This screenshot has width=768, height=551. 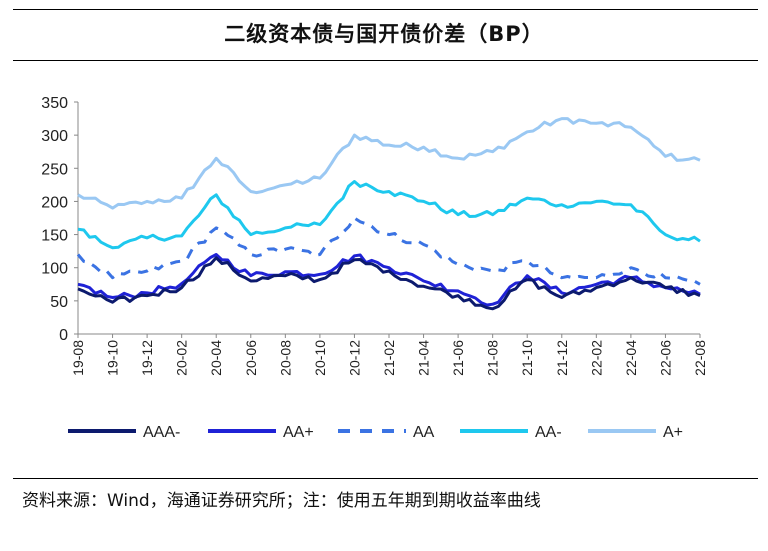 I want to click on series-line-AAA-, so click(x=389, y=283).